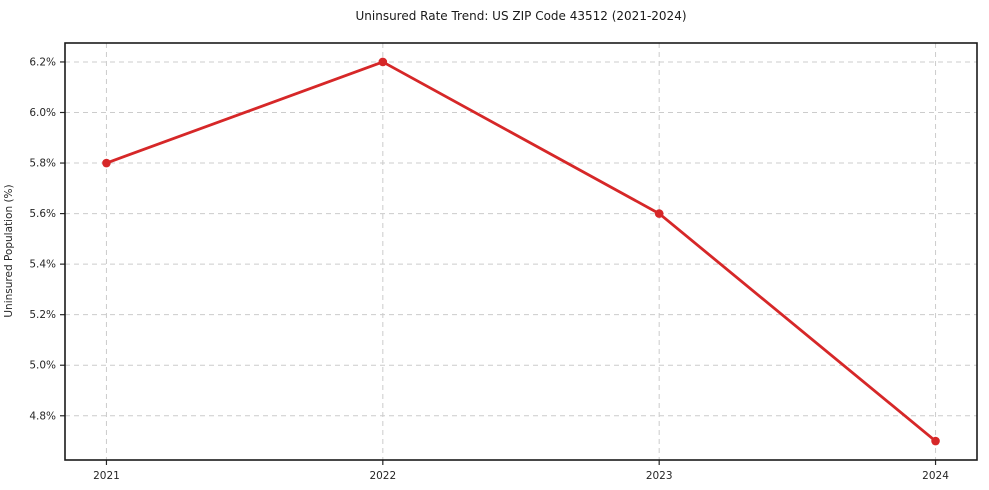 The height and width of the screenshot is (490, 989). Describe the element at coordinates (106, 476) in the screenshot. I see `x-tick-label: 2021` at that location.